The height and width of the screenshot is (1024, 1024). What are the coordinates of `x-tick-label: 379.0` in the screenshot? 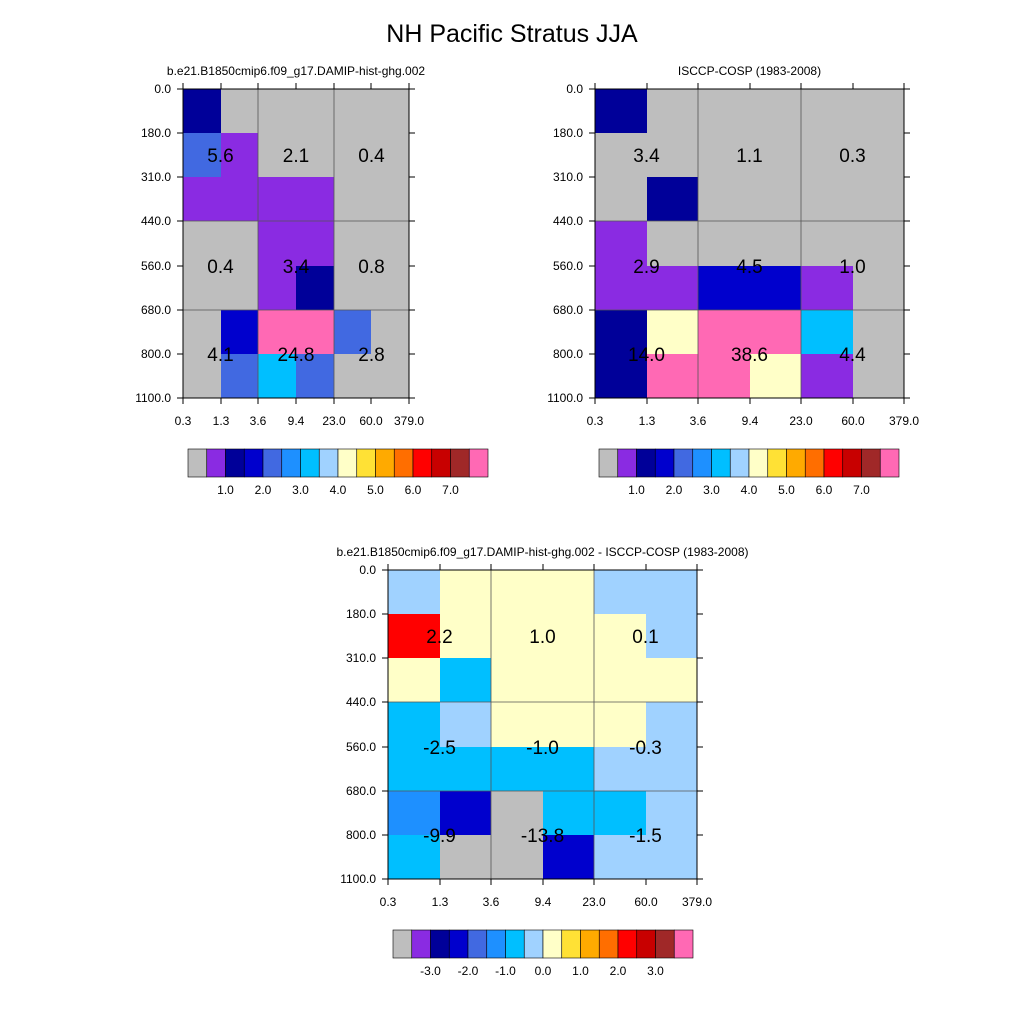 It's located at (409, 421).